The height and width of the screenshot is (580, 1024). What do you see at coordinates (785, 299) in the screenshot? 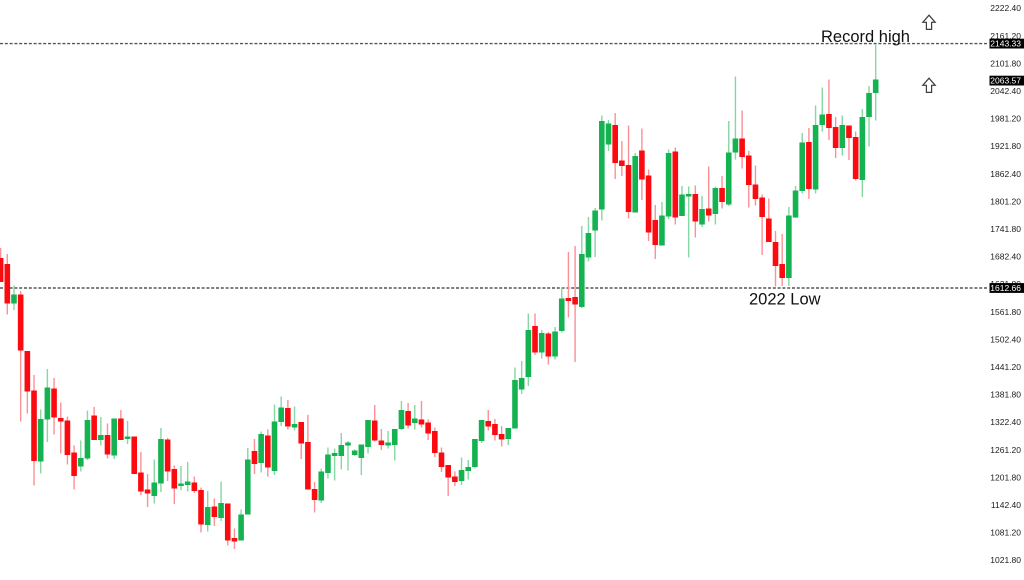
I see `svg-text: 2022 Low` at bounding box center [785, 299].